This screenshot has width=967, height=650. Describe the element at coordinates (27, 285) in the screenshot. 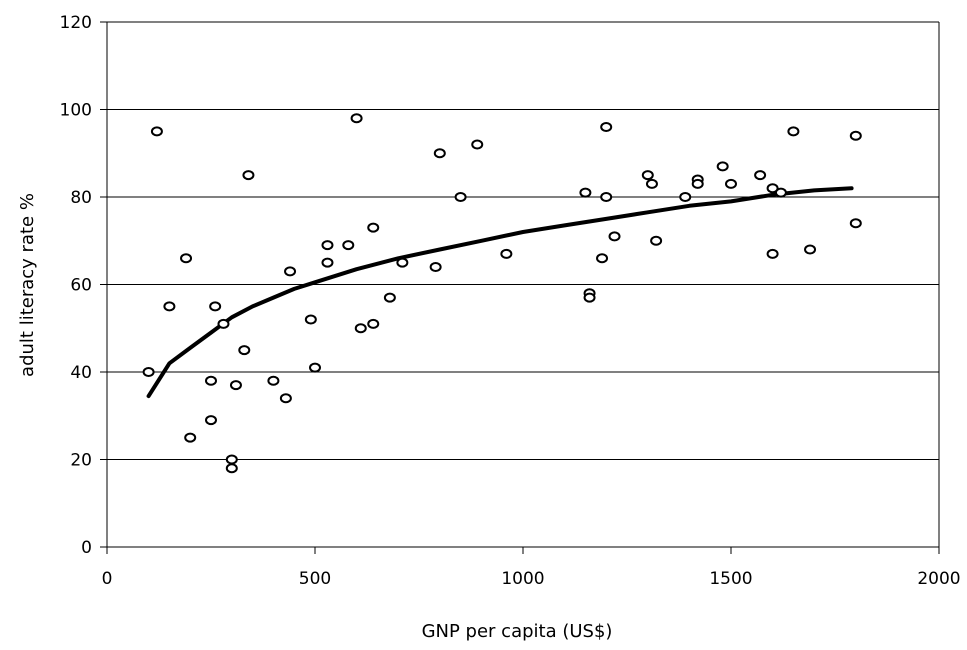

I see `y-axis-title: adult literacy rate %` at that location.